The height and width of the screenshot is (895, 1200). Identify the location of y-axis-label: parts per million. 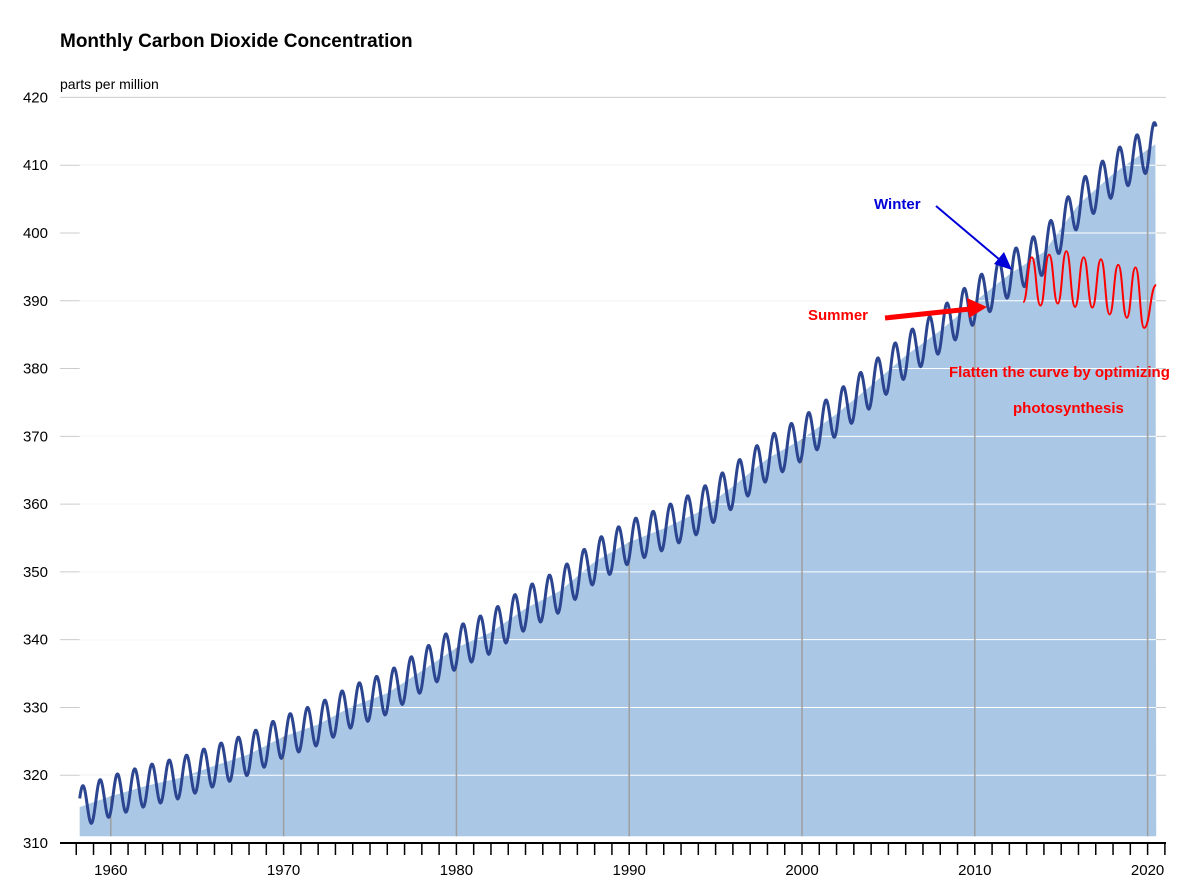
(109, 84).